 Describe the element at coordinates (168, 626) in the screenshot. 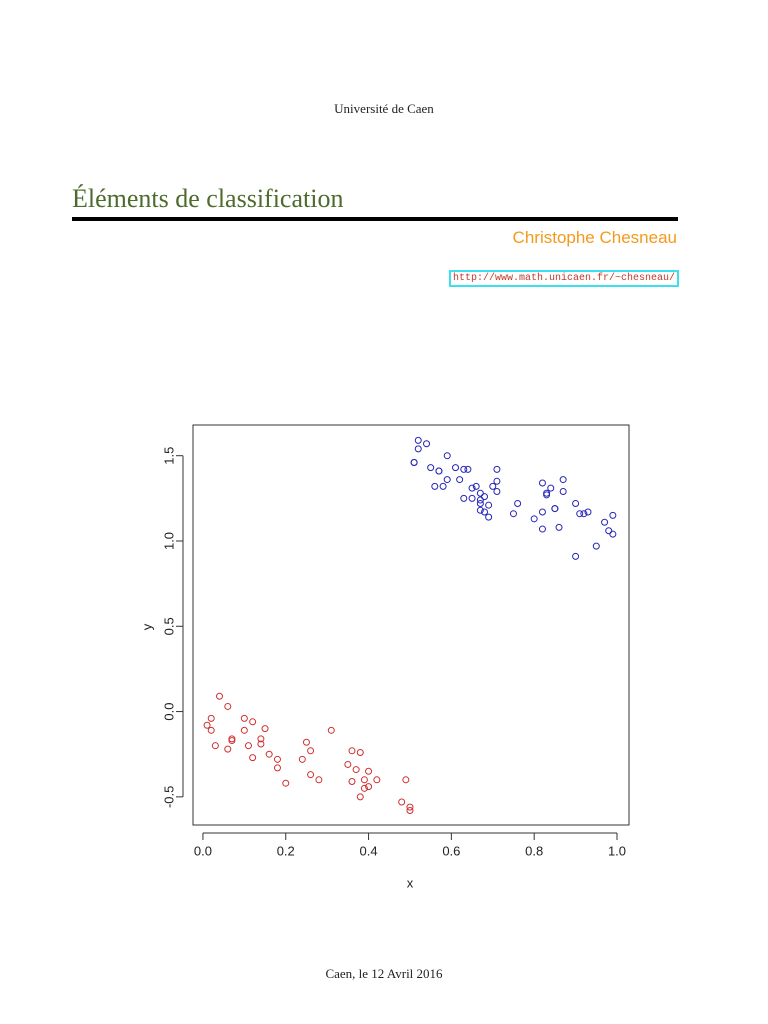

I see `y-tick-label: 0.5` at that location.